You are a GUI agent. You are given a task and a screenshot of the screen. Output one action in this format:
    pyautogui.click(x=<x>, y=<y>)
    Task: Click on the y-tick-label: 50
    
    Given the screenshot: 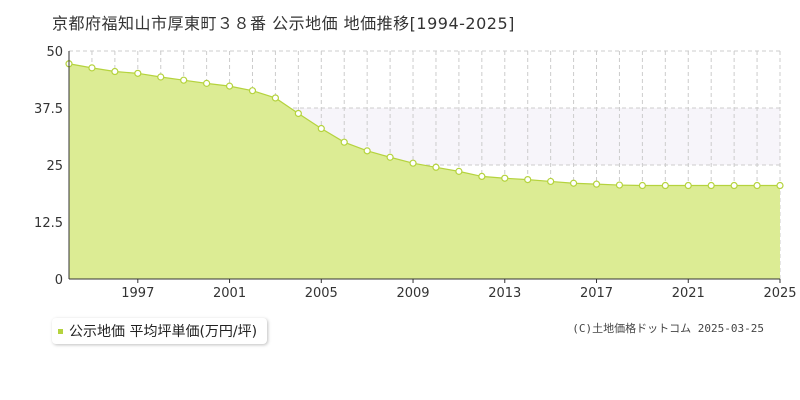 What is the action you would take?
    pyautogui.click(x=54, y=52)
    